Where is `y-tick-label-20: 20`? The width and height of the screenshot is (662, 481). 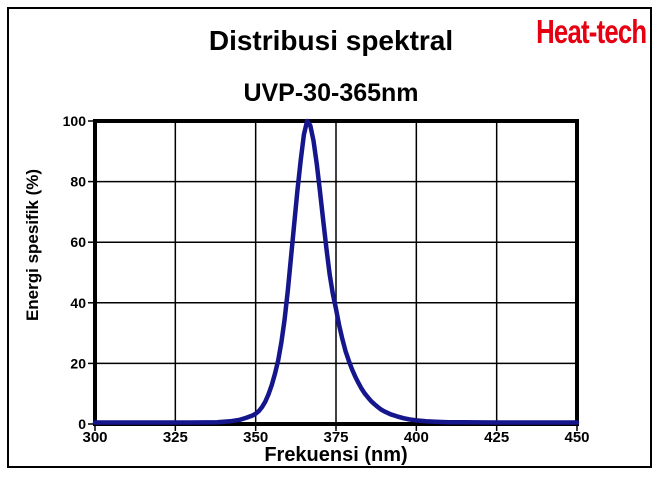
y-tick-label-20: 20 is located at coordinates (78, 363).